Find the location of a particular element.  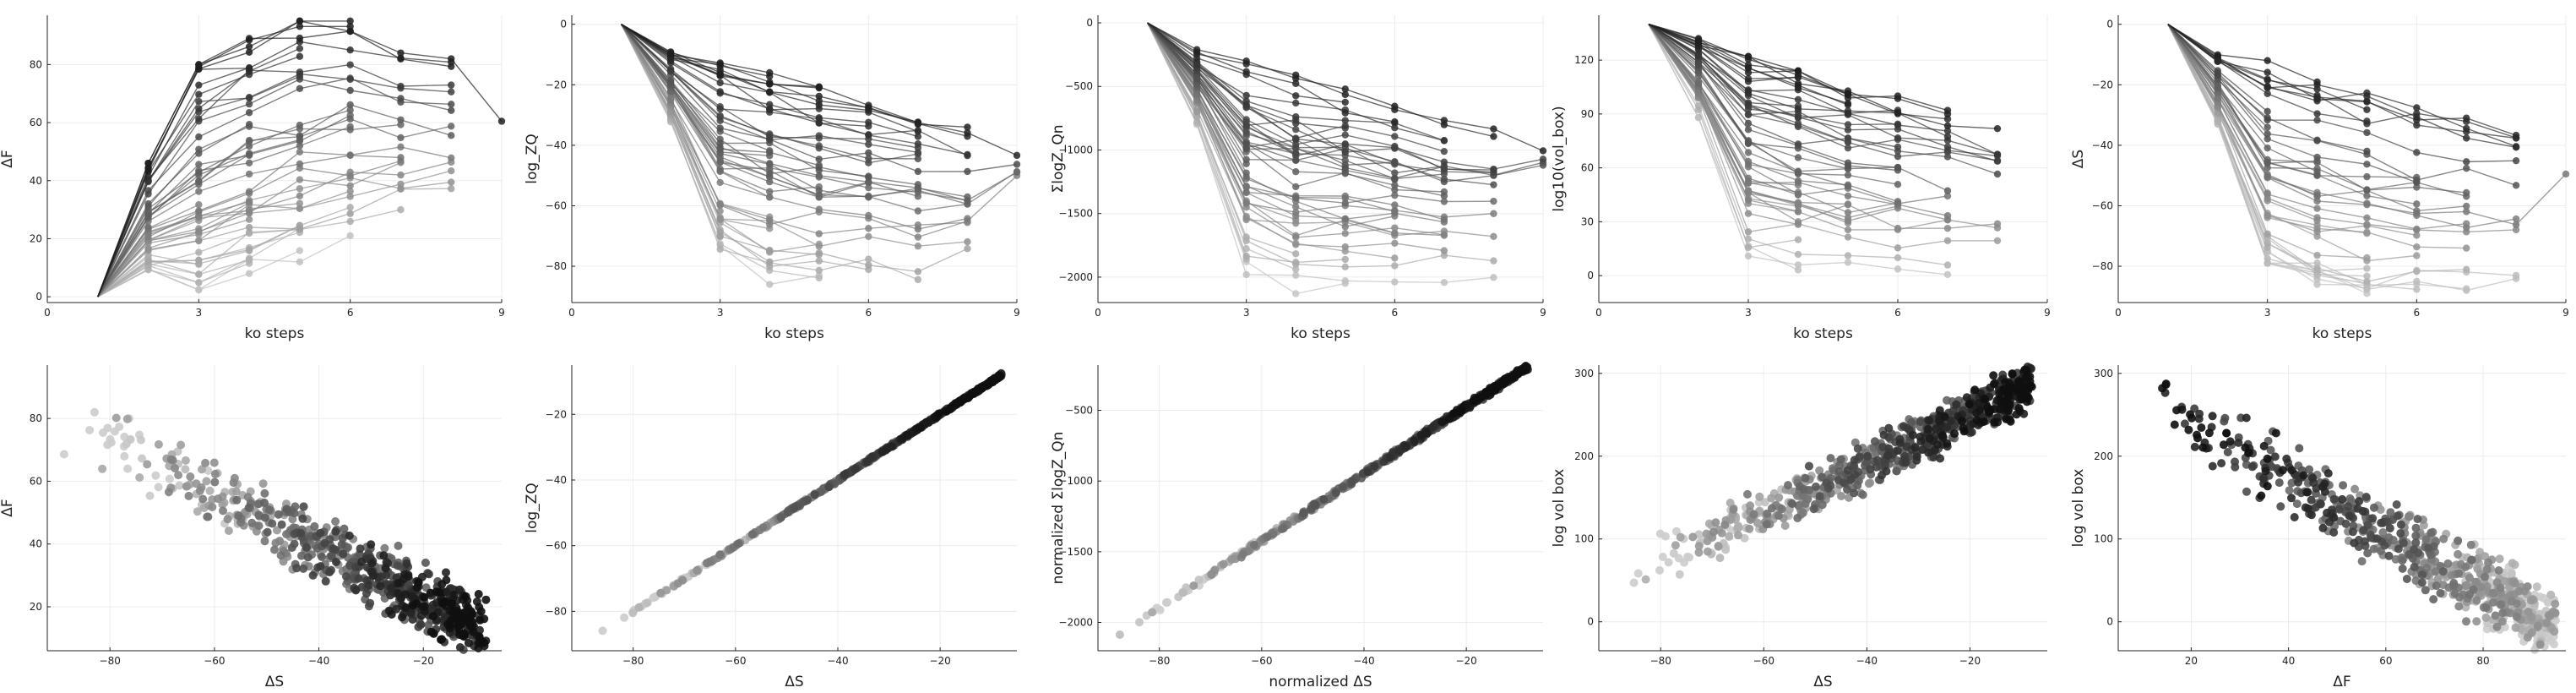

x-tick-label: −20 is located at coordinates (939, 661).